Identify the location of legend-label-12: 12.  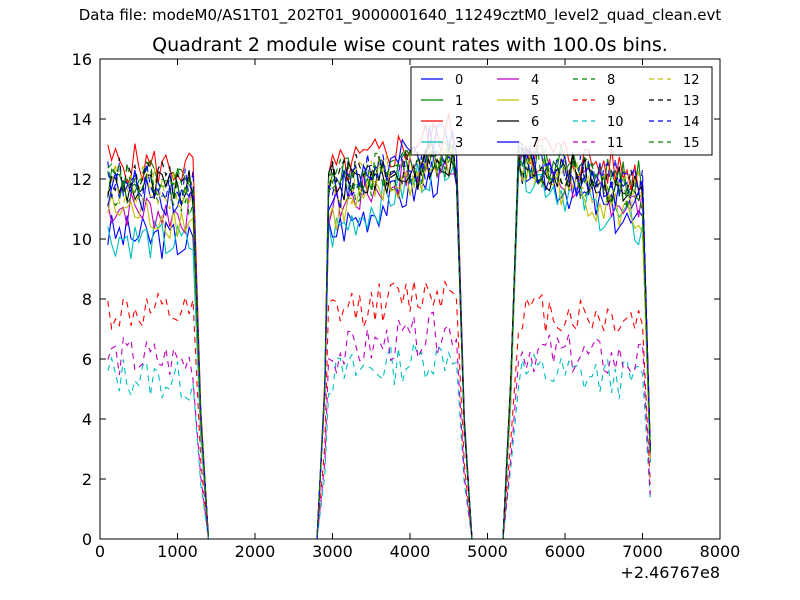
(691, 80).